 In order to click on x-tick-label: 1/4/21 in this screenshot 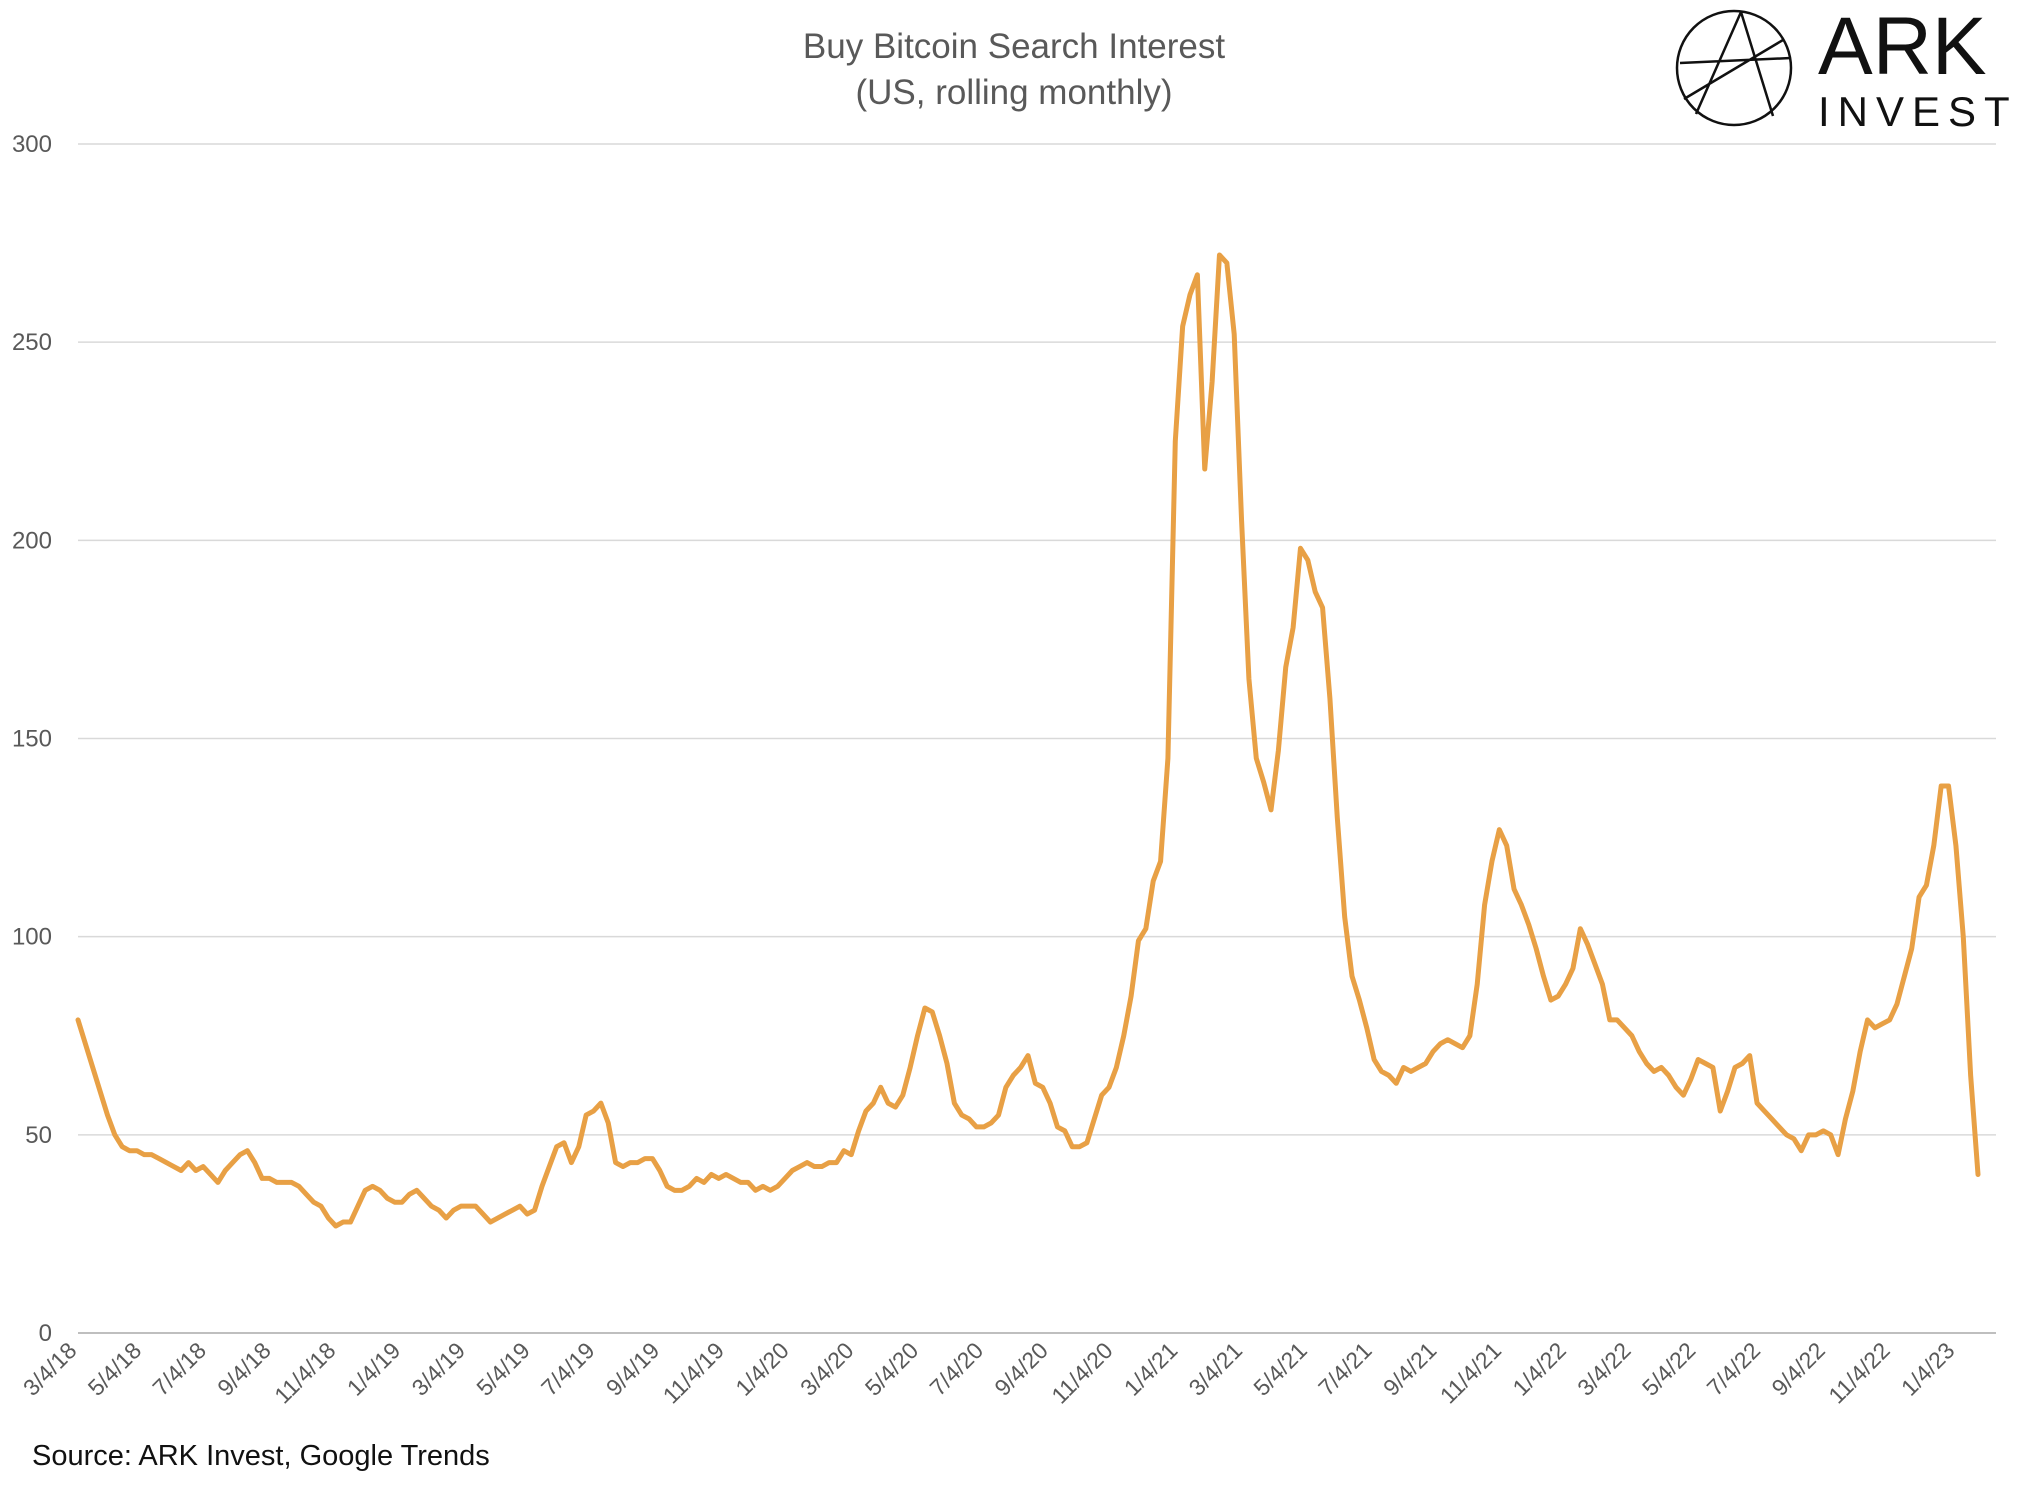, I will do `click(1151, 1369)`.